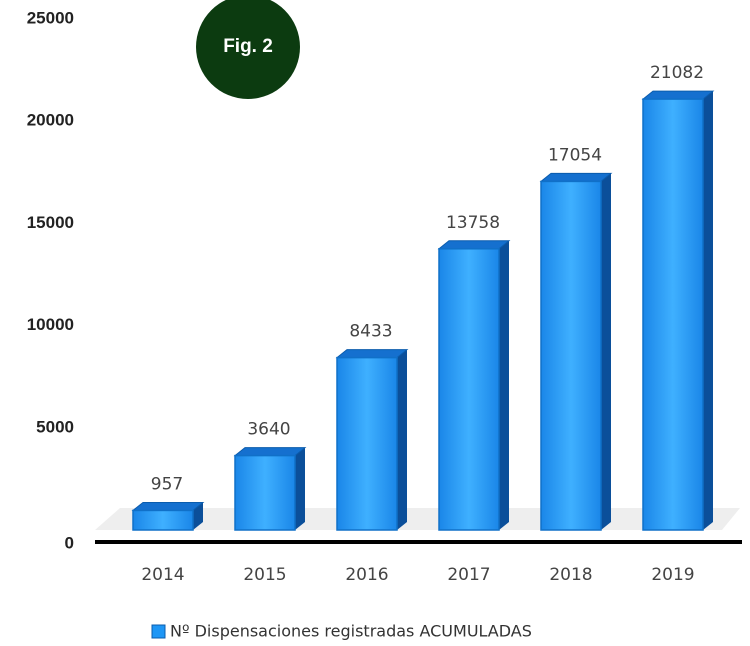  Describe the element at coordinates (268, 430) in the screenshot. I see `data-label: 3640` at that location.